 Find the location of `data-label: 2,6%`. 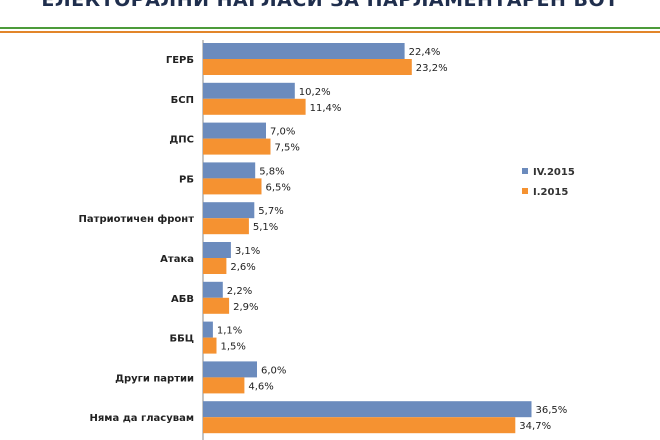

data-label: 2,6% is located at coordinates (242, 267).